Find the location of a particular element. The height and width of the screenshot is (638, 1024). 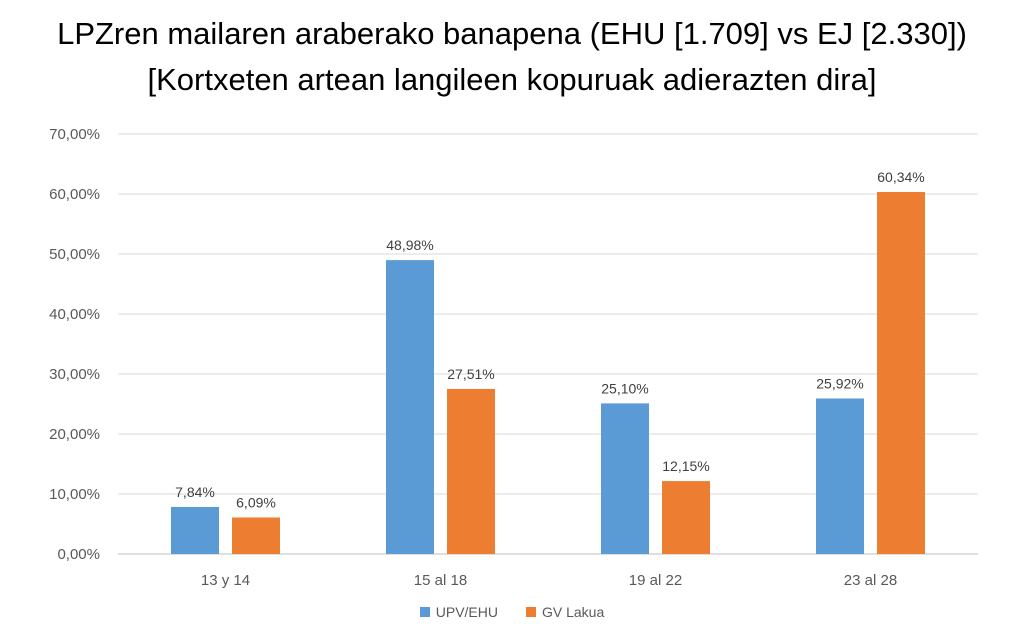

x-tick-label: 13 y 14 is located at coordinates (225, 580).